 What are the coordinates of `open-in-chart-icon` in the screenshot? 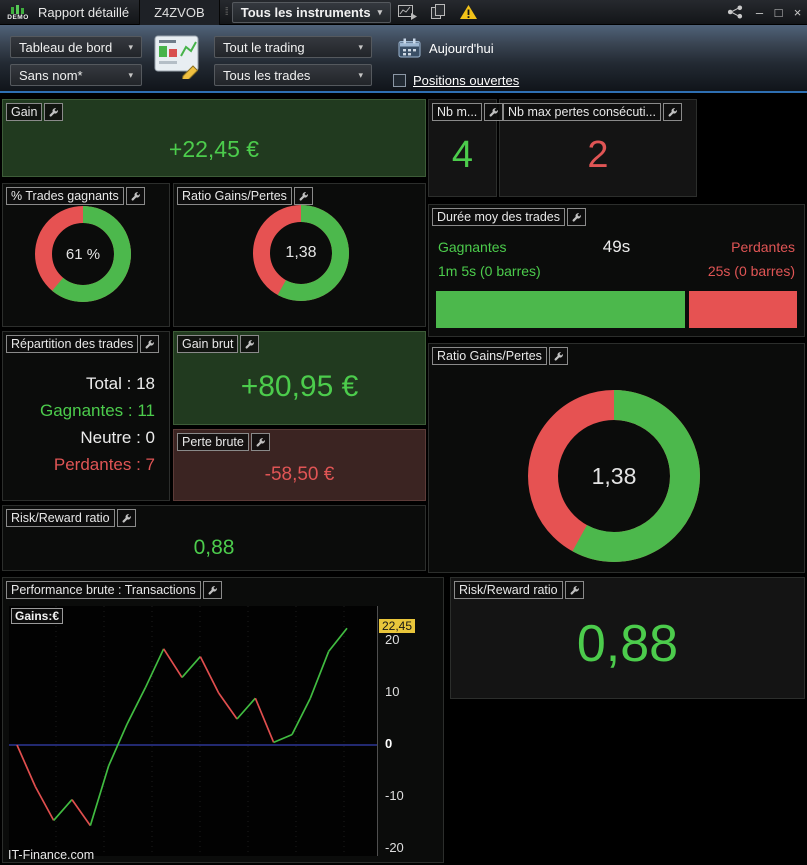 It's located at (407, 12).